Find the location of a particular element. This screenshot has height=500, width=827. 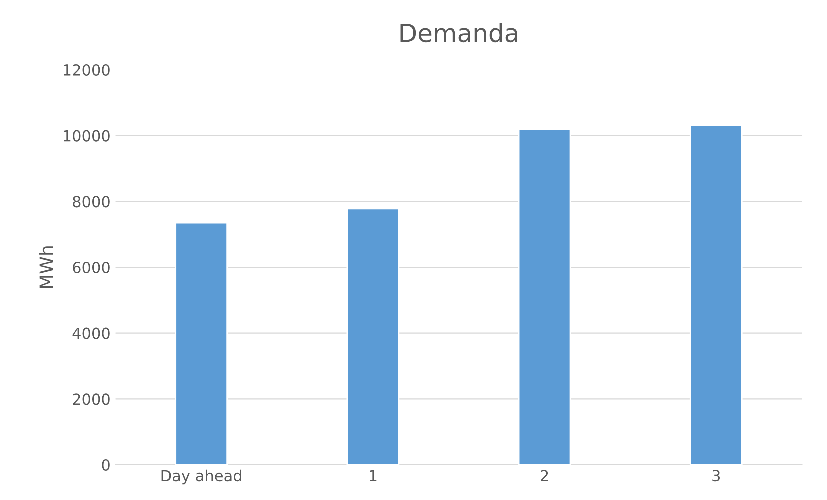

chart-title: Demanda is located at coordinates (459, 33).